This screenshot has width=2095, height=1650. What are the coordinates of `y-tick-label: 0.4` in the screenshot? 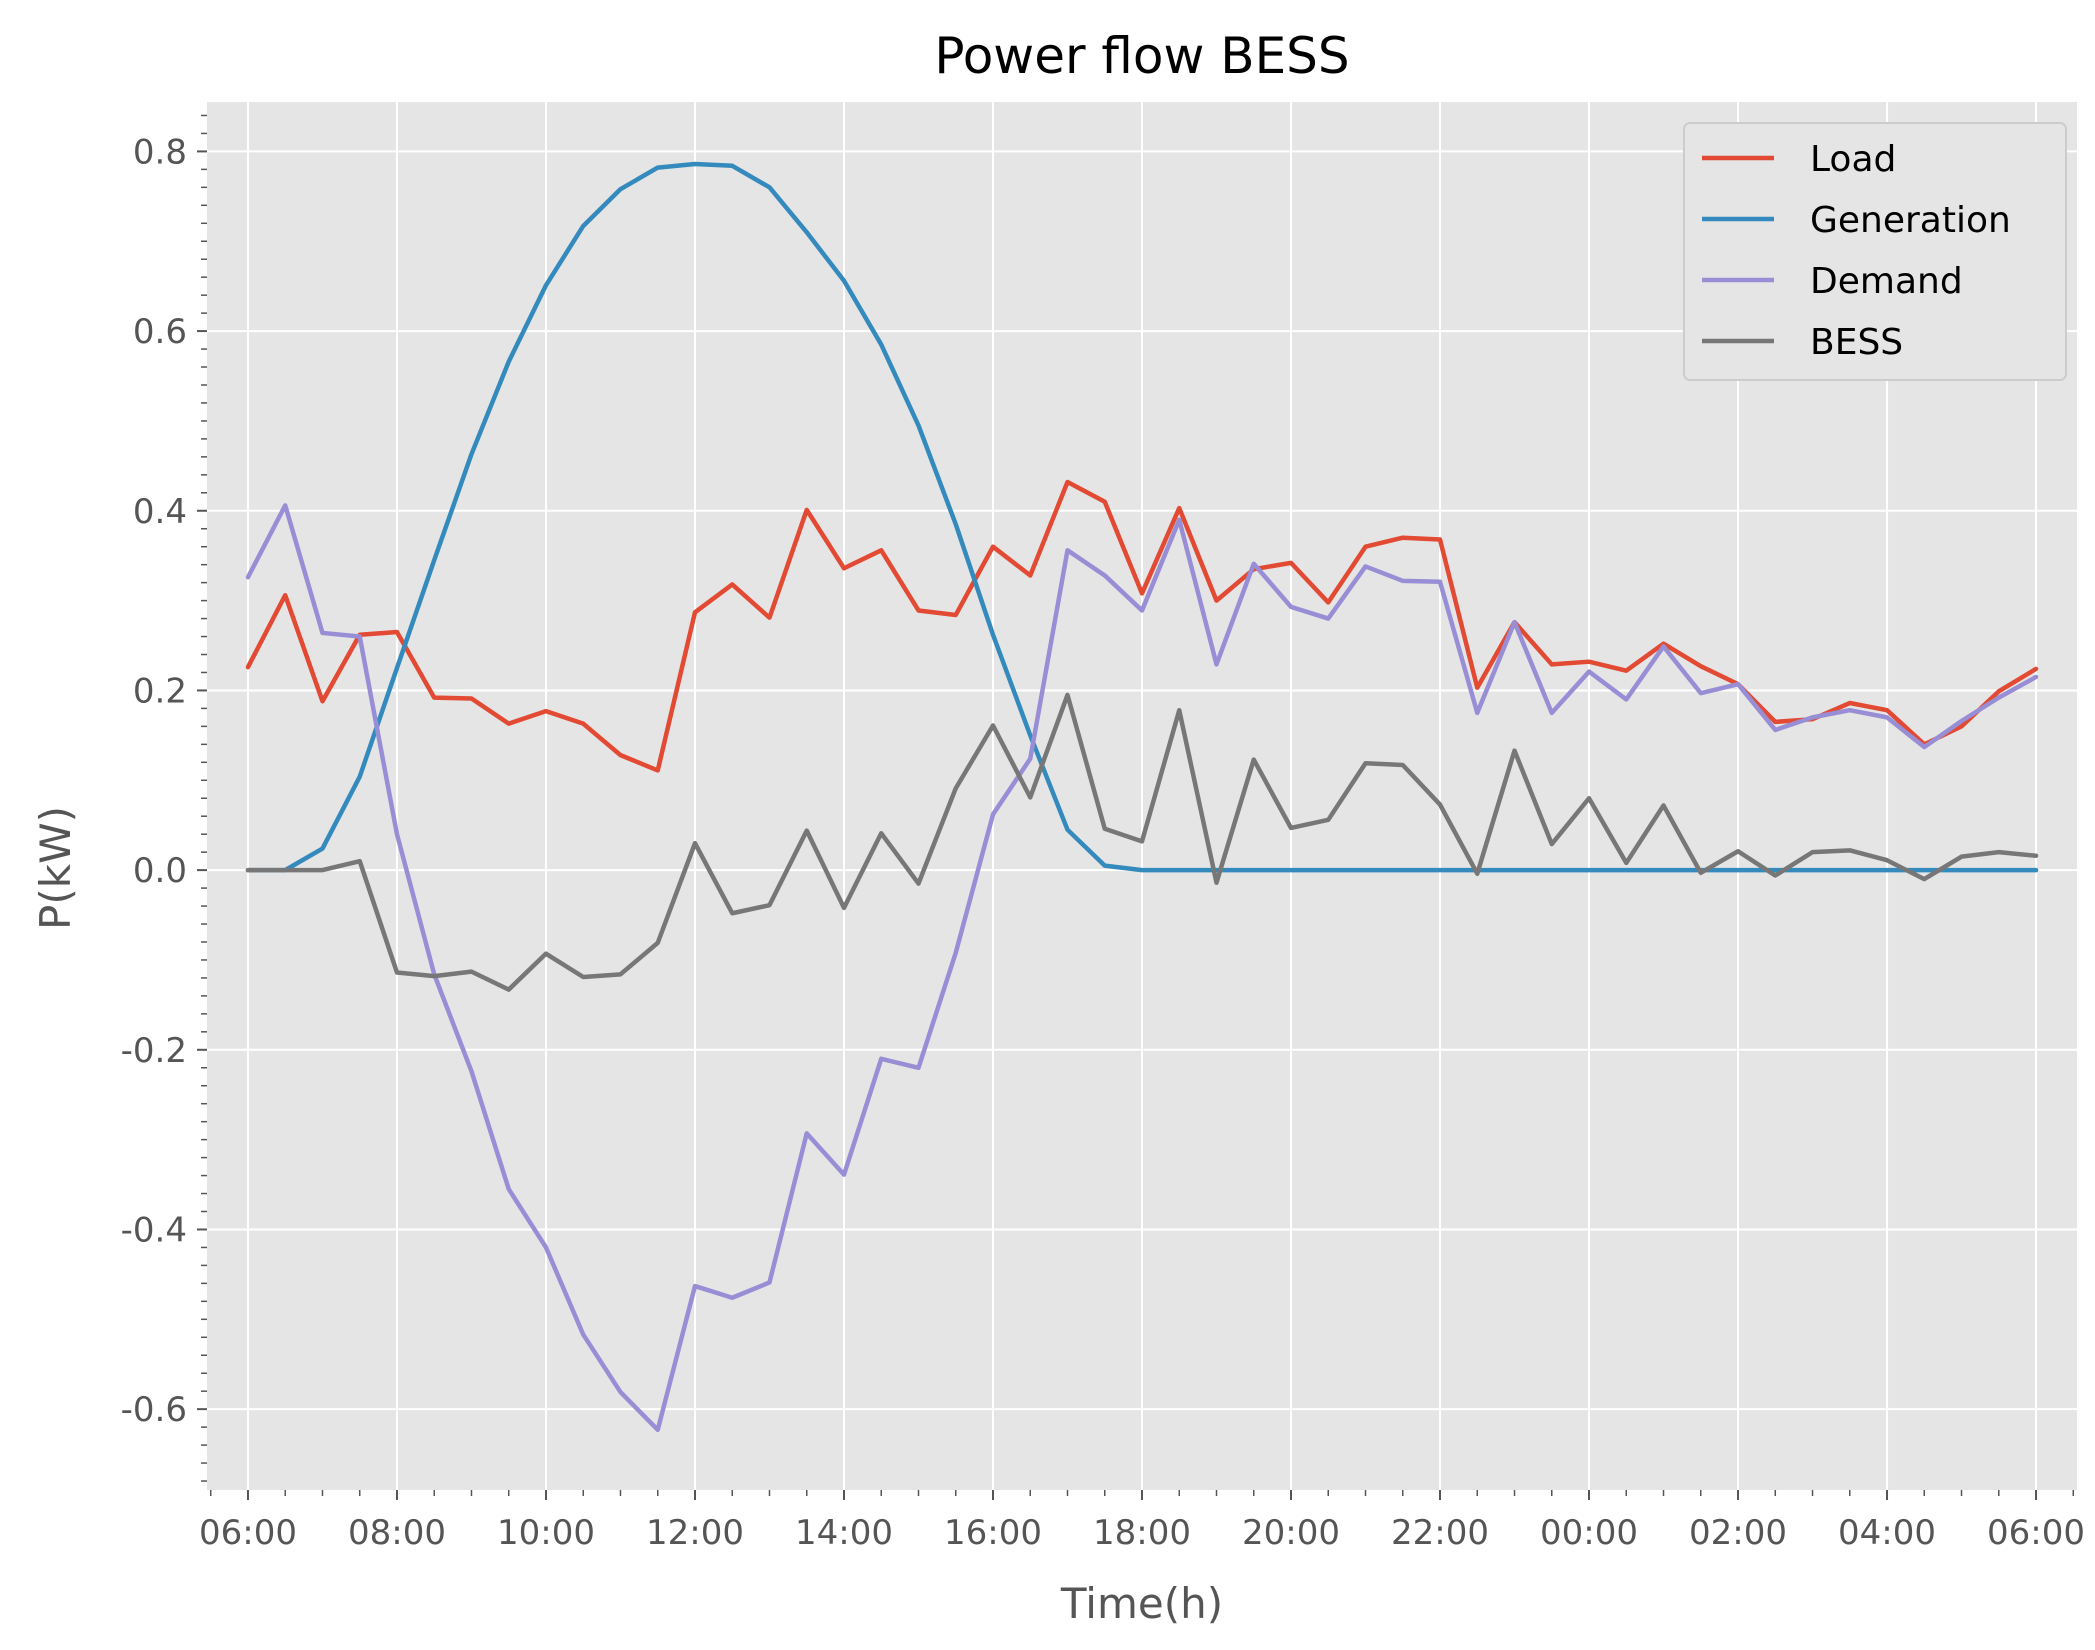 It's located at (160, 512).